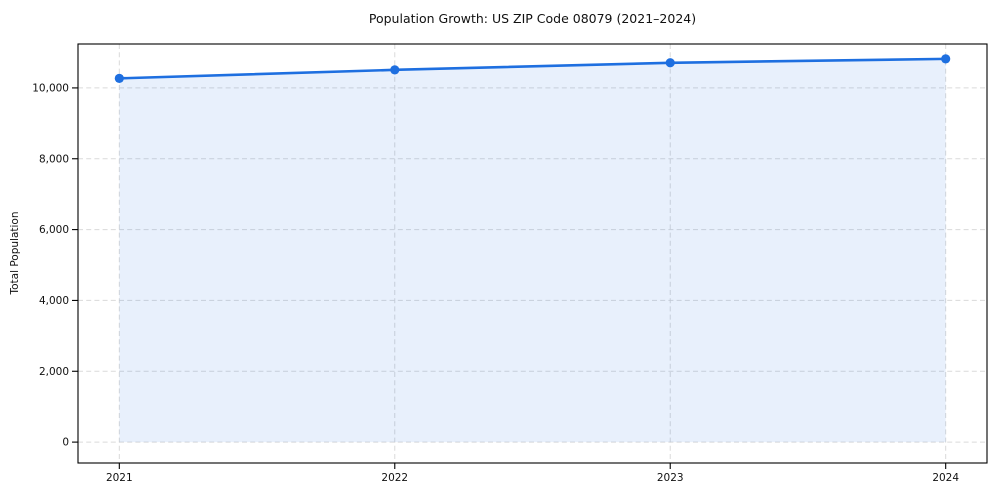  I want to click on y-tick-label: 0, so click(65, 443).